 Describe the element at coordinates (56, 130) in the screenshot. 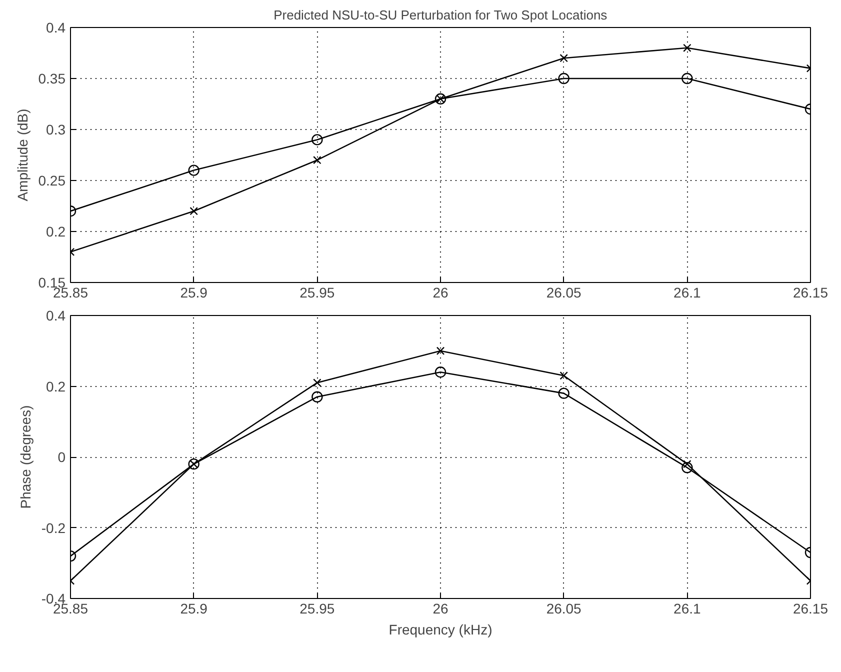

I see `y-tick-label: 0.3` at that location.